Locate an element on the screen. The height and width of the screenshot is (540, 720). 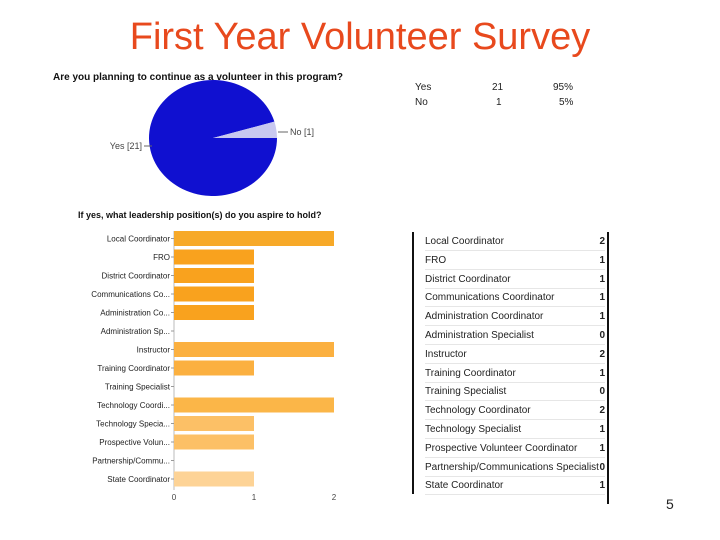
position-name: Local Coordinator is located at coordinates (464, 241).